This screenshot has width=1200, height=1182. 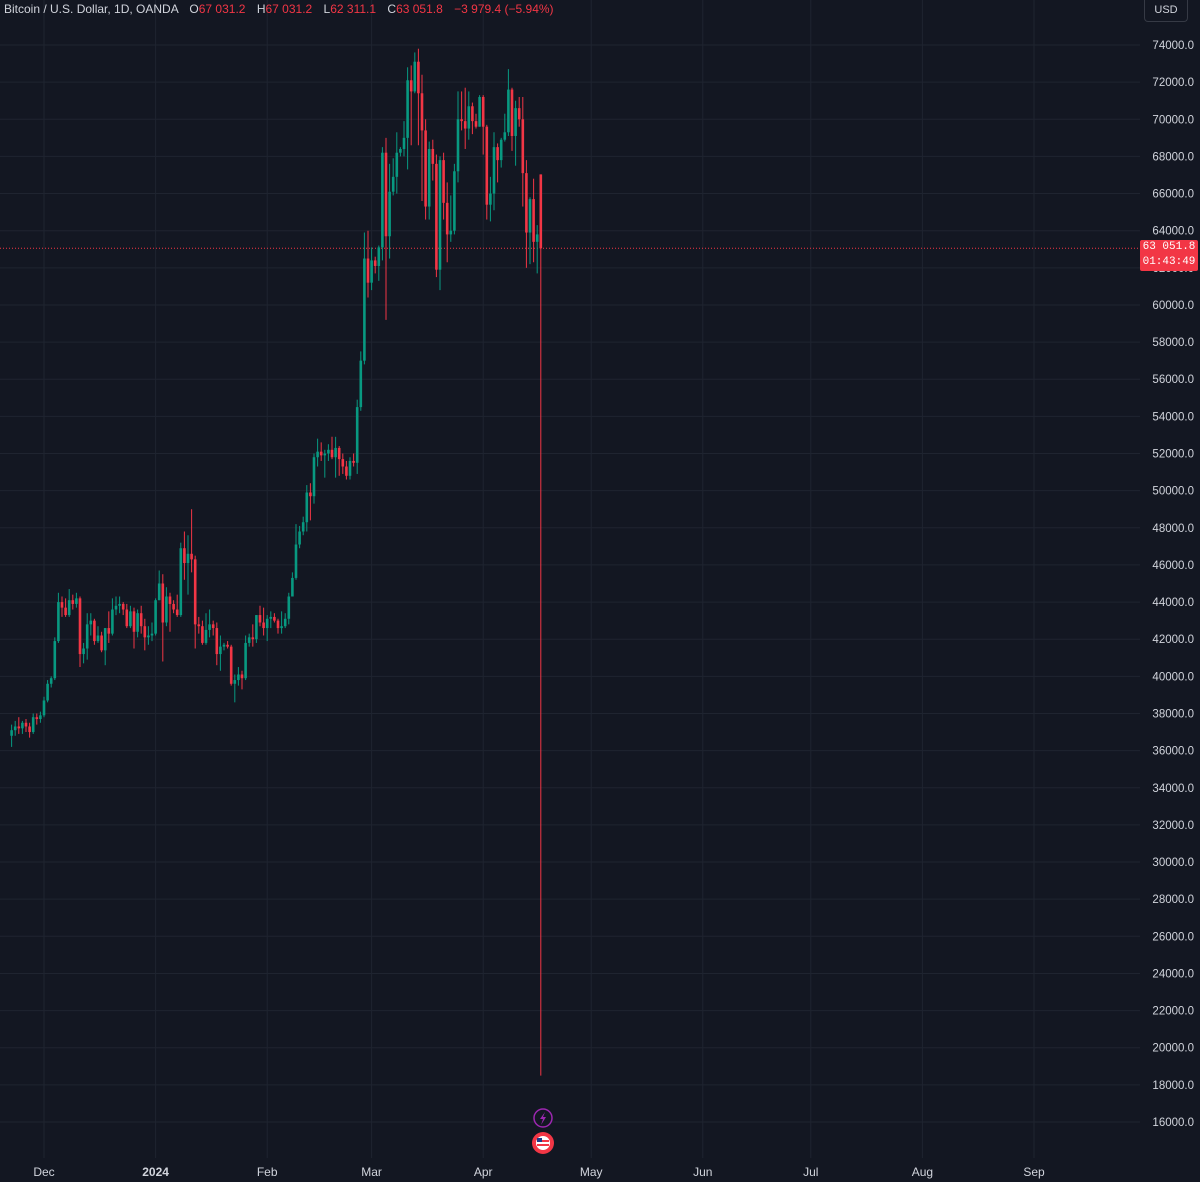 I want to click on symbol-title: Bitcoin / U.S. Dollar, 1D, OANDA, so click(x=91, y=9).